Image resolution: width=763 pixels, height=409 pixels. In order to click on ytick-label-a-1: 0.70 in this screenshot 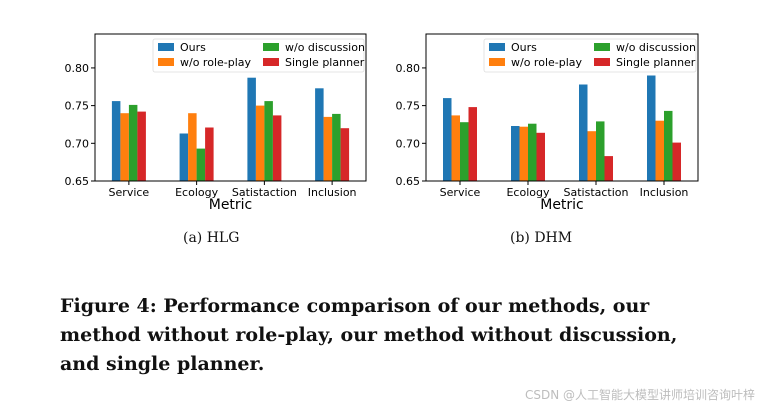, I will do `click(77, 143)`.